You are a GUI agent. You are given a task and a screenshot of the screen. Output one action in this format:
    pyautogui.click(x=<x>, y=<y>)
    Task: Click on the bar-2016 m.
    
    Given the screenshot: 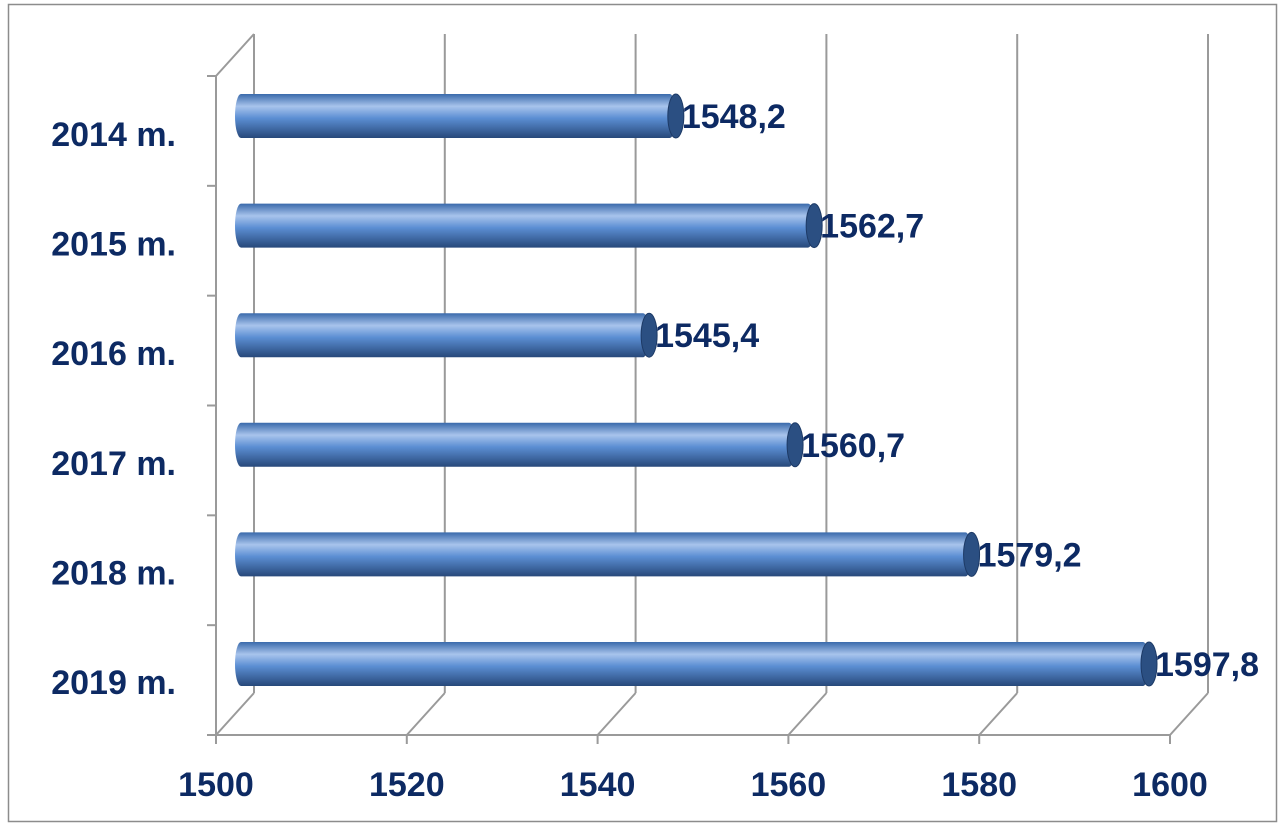 What is the action you would take?
    pyautogui.click(x=446, y=335)
    